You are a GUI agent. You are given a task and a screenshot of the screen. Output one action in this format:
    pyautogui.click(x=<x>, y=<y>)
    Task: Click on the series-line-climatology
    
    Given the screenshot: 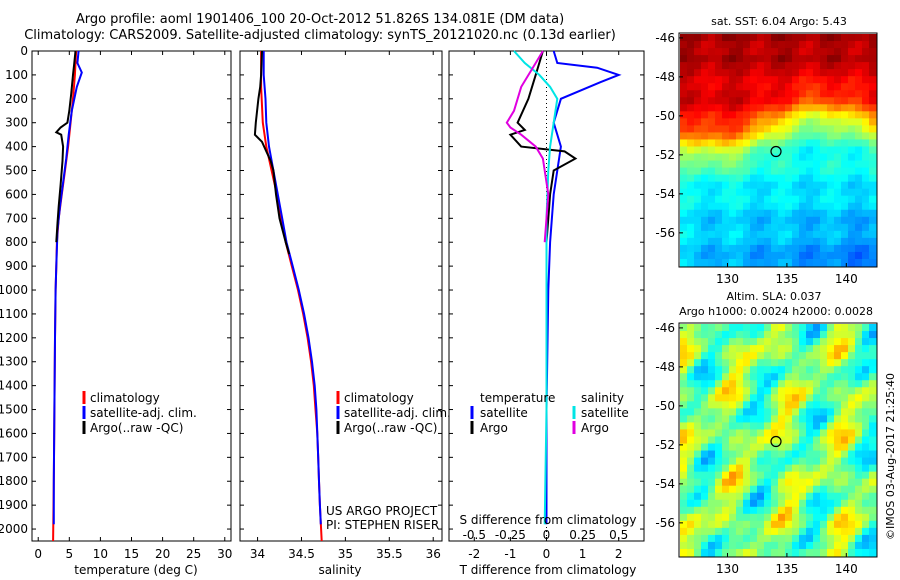 What is the action you would take?
    pyautogui.click(x=291, y=296)
    